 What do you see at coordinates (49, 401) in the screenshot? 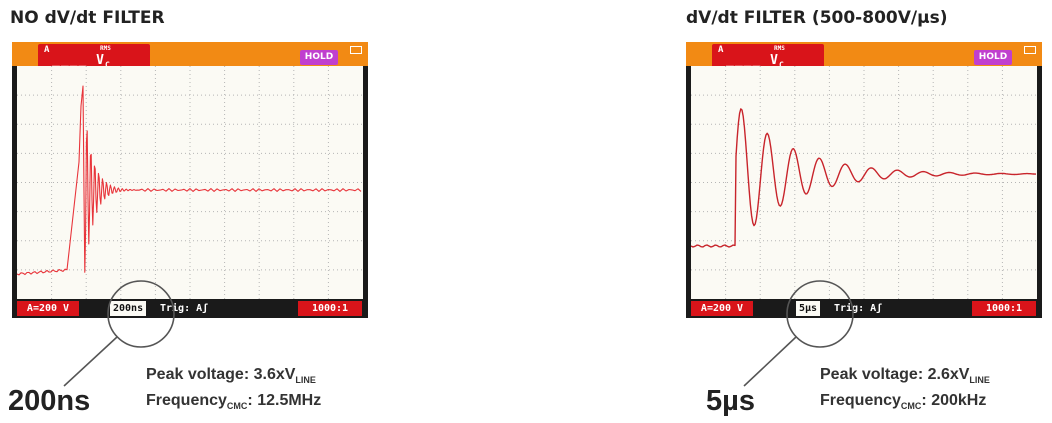
I see `callout-timebase-no-filter: 200ns` at bounding box center [49, 401].